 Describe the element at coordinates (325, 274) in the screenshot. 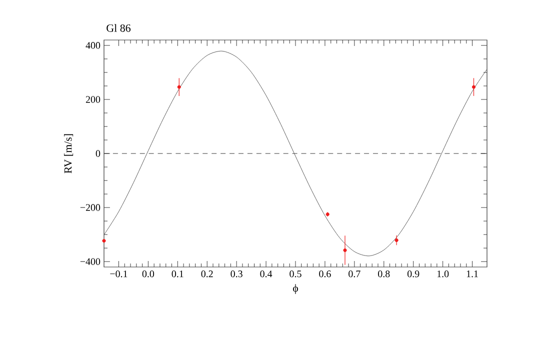

I see `x-tick-label: 0.6` at that location.